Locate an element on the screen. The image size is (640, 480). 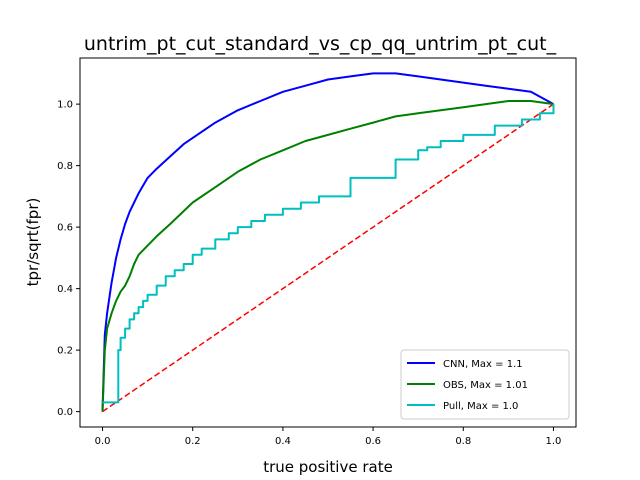
x-tick-label: 1.0 is located at coordinates (554, 441).